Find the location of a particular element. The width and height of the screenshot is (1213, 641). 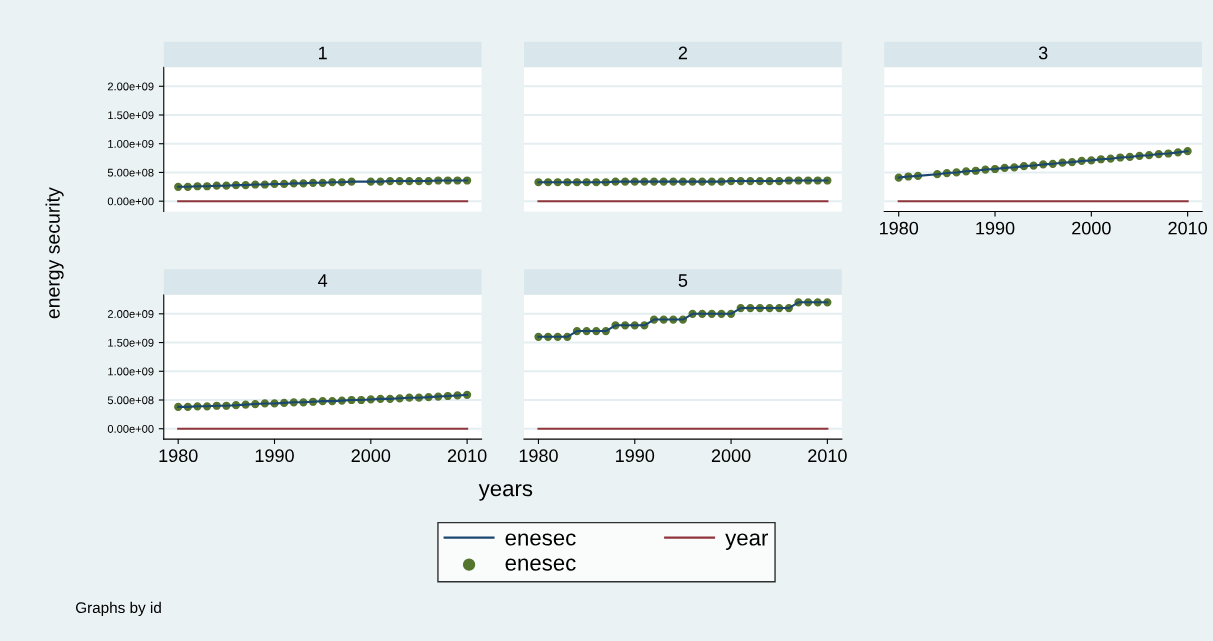

chart-title: 5 is located at coordinates (683, 280).